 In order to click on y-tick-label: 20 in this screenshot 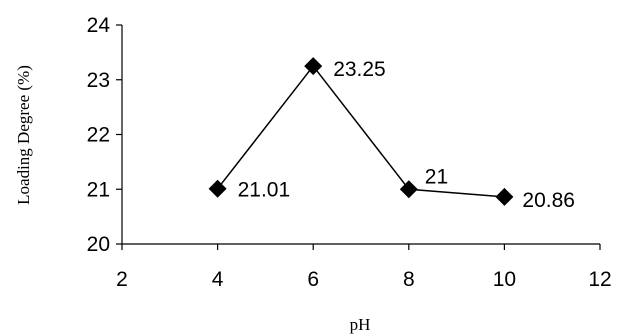, I will do `click(98, 244)`.